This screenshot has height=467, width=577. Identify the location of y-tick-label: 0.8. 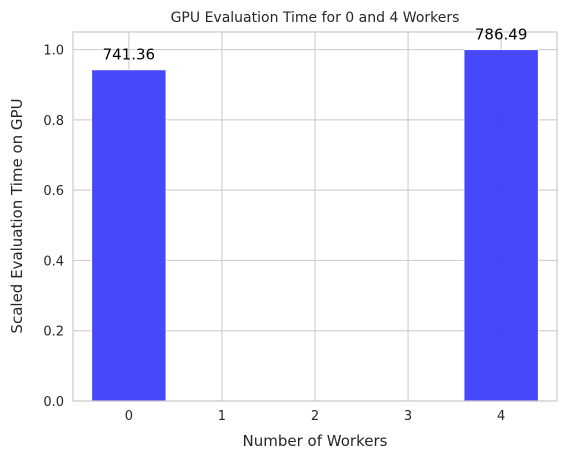
(53, 121).